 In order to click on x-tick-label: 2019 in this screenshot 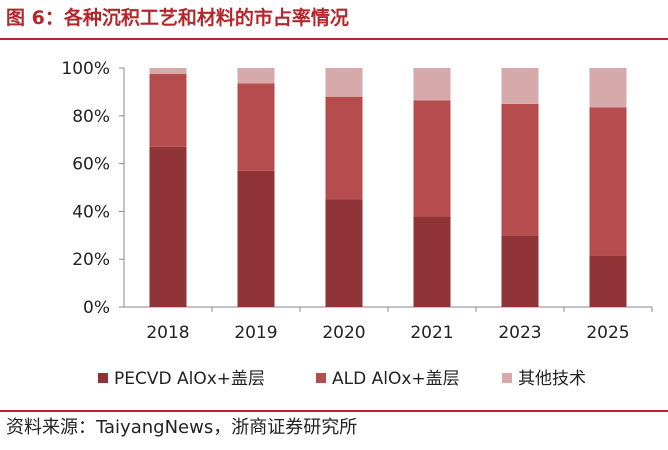, I will do `click(255, 333)`.